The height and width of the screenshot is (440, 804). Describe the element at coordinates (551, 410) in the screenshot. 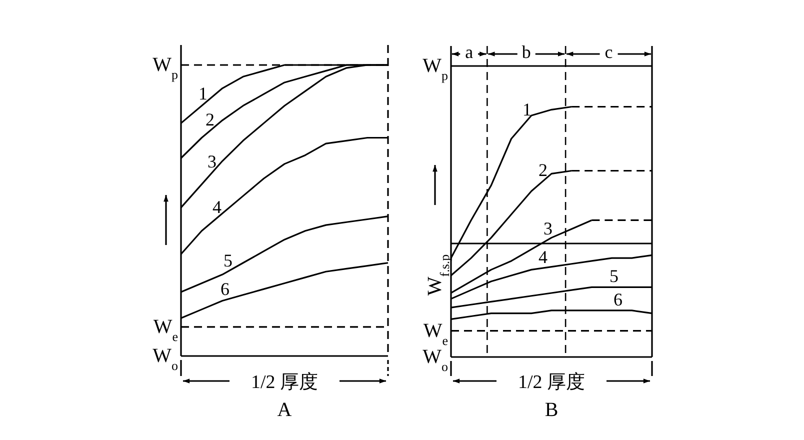

I see `text: B` at that location.